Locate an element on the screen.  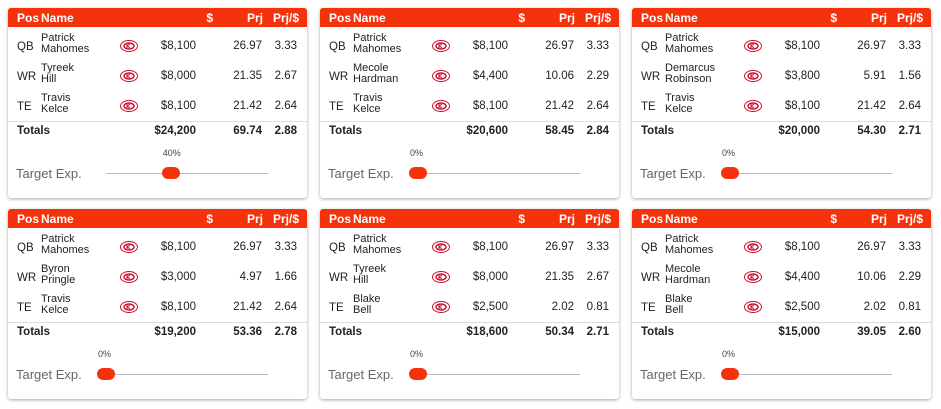
player-proj: 21.42 is located at coordinates (247, 307).